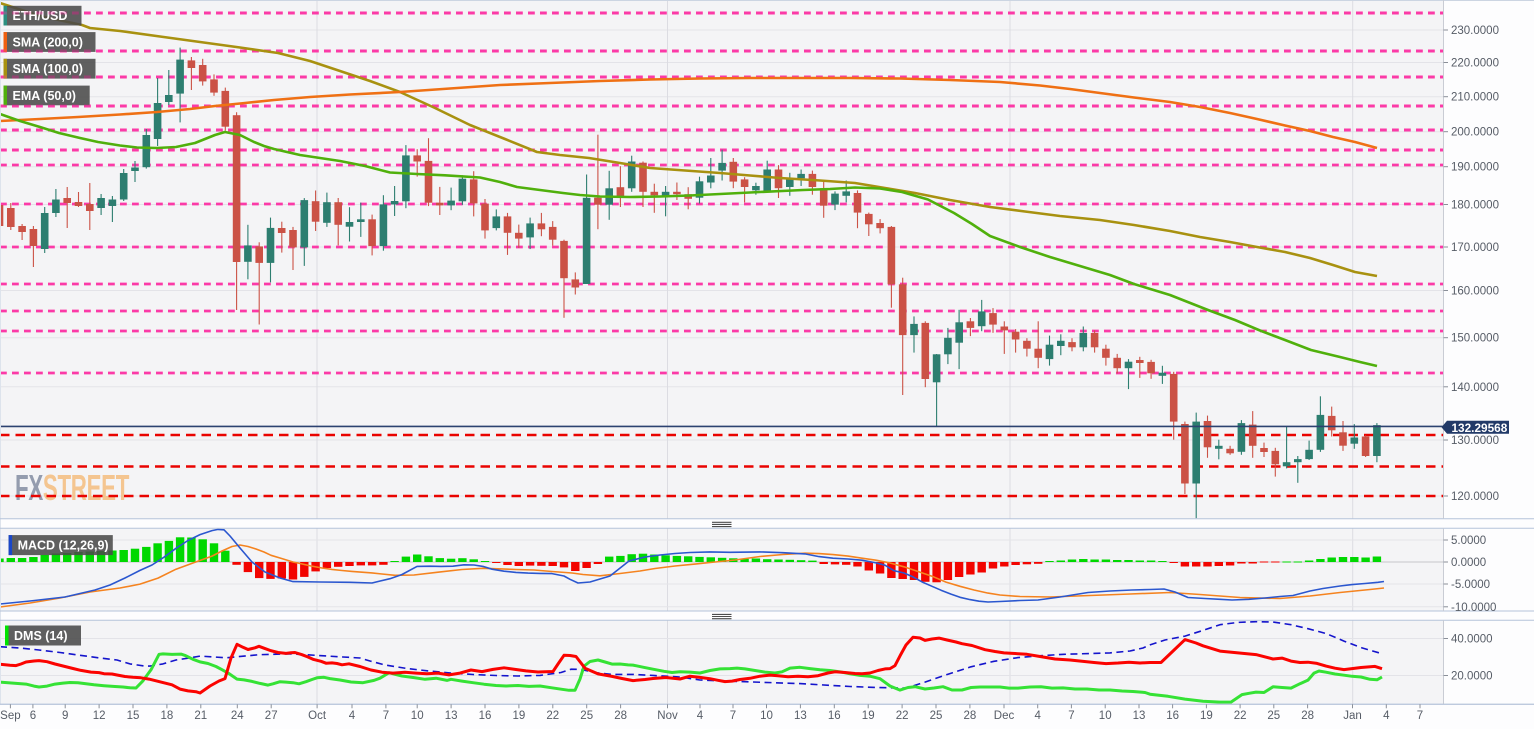 Image resolution: width=1534 pixels, height=729 pixels. Describe the element at coordinates (99, 716) in the screenshot. I see `svg-text: 12` at that location.